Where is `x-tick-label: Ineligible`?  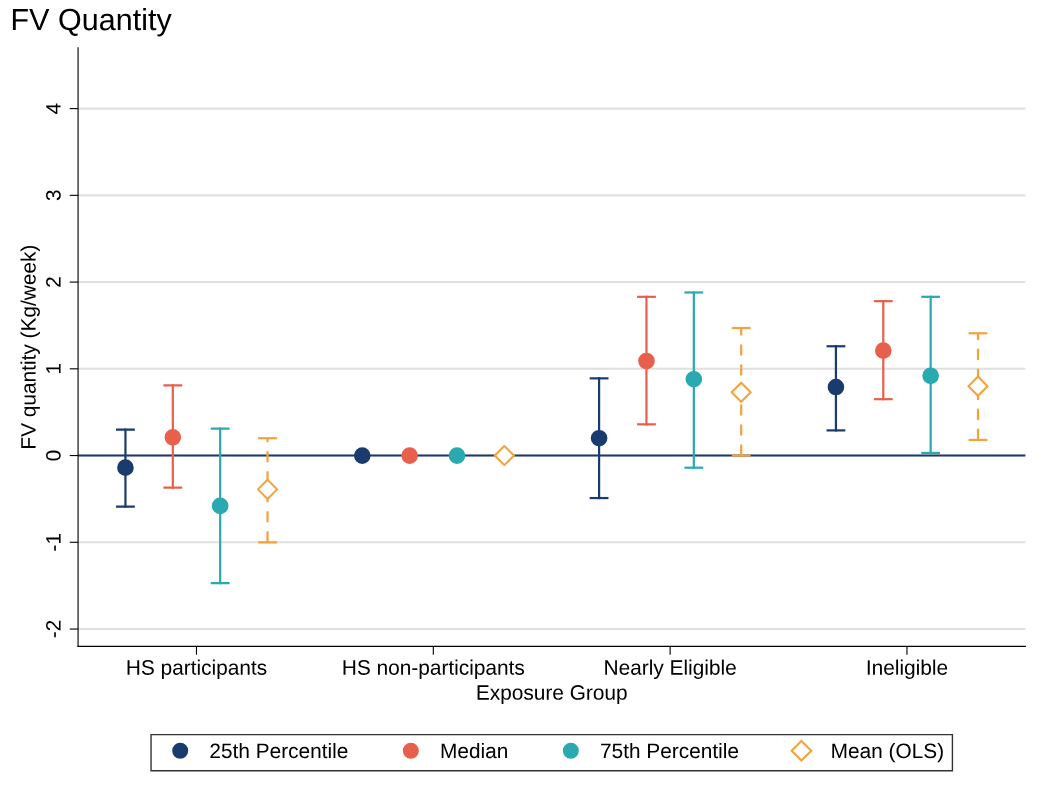
x-tick-label: Ineligible is located at coordinates (907, 669).